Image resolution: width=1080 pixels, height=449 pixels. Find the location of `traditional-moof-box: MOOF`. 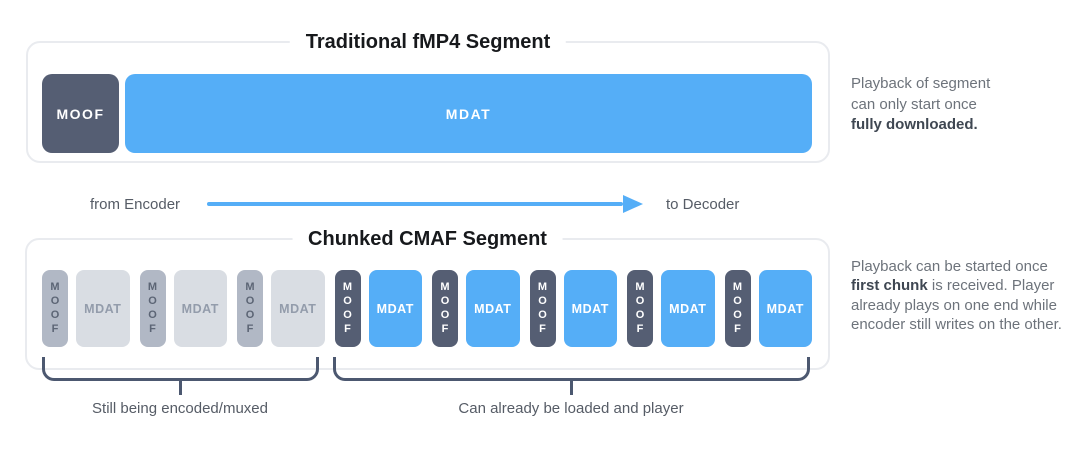

traditional-moof-box: MOOF is located at coordinates (80, 113).